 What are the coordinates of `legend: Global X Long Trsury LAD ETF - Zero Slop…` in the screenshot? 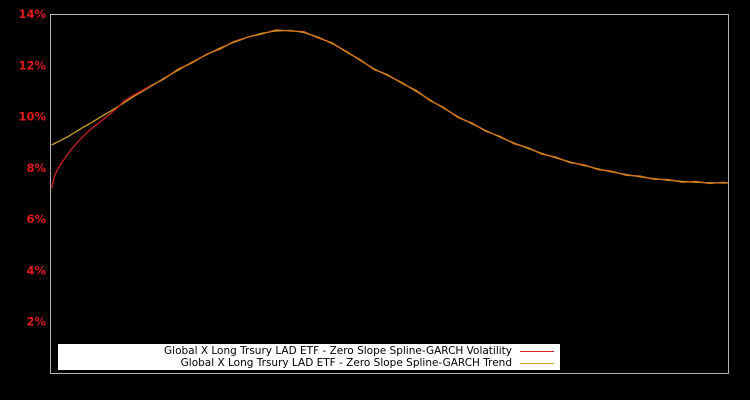 It's located at (309, 357).